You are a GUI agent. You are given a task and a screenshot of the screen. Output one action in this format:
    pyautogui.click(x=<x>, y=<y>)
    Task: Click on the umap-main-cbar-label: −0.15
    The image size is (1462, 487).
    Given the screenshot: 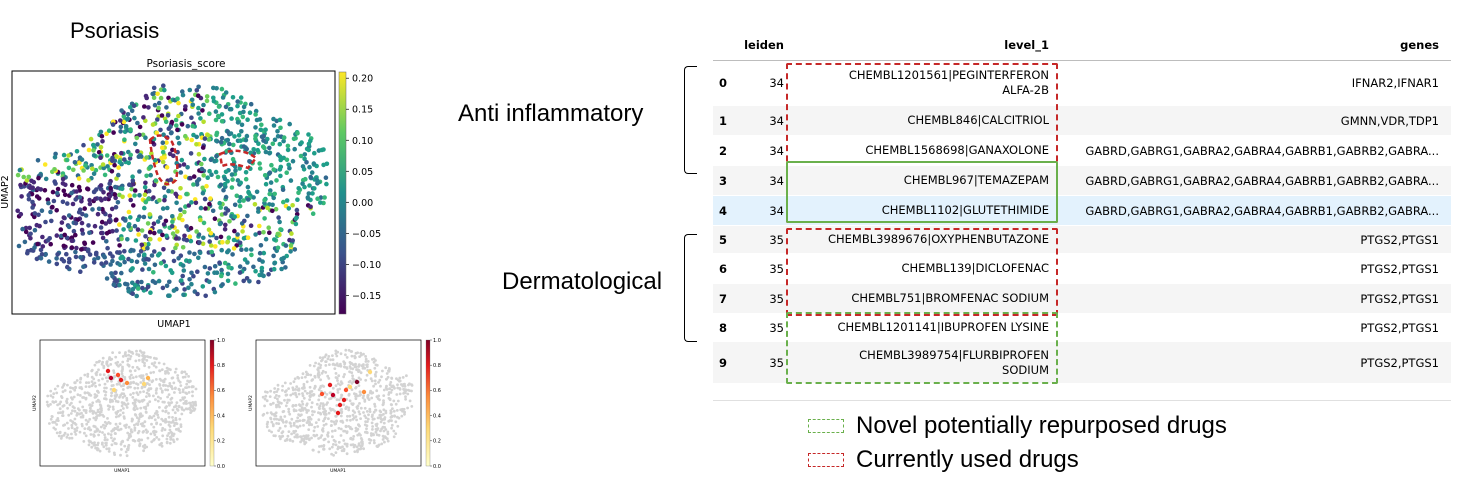 What is the action you would take?
    pyautogui.click(x=366, y=296)
    